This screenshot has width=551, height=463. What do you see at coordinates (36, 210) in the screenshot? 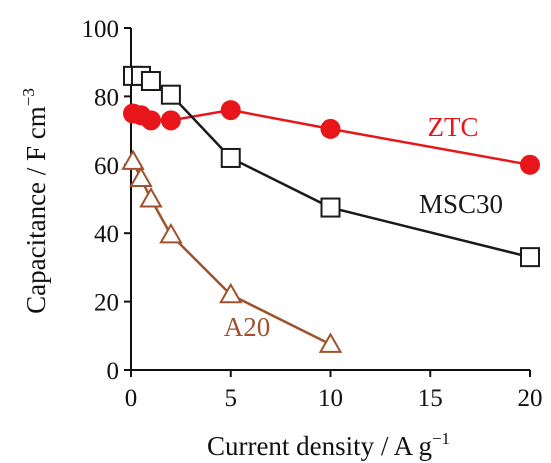
I see `y-axis-title-text: Capacitance / F cm` at bounding box center [36, 210].